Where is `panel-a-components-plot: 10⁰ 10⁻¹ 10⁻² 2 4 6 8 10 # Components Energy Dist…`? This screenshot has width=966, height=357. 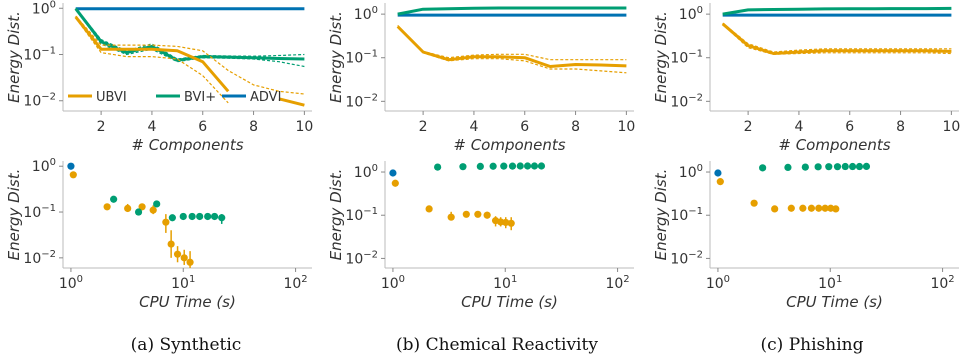
panel-a-components-plot: 10⁰ 10⁻¹ 10⁻² 2 4 6 8 10 # Components Energy Dist… is located at coordinates (159, 77).